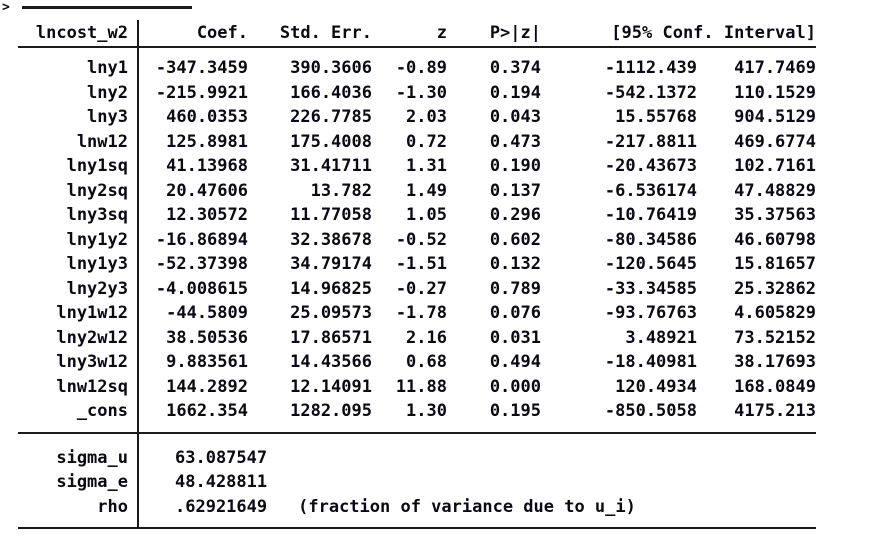  I want to click on stat-value: 48.428811, so click(221, 482).